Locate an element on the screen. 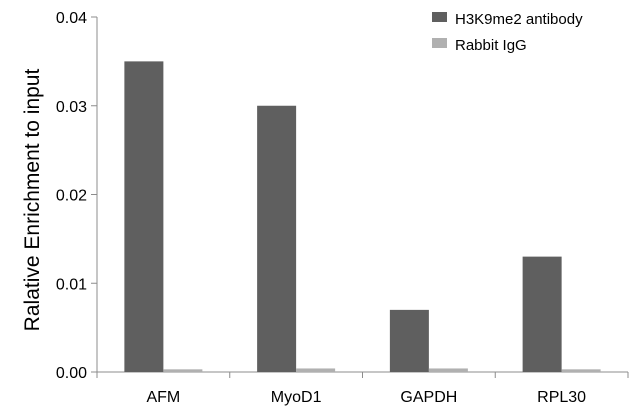 This screenshot has width=640, height=418. legend-label: H3K9me2 antibody is located at coordinates (519, 19).